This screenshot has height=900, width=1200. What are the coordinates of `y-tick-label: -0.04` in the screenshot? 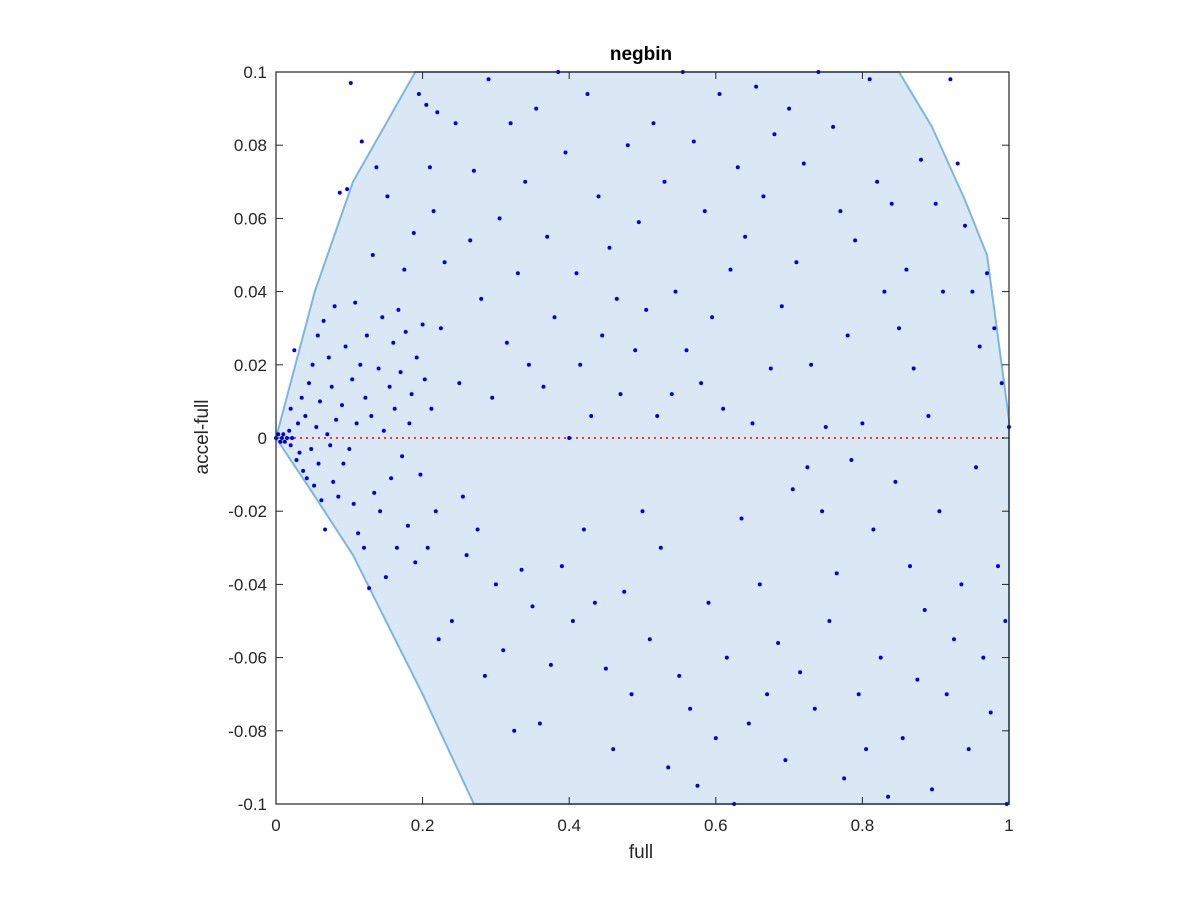 It's located at (247, 584).